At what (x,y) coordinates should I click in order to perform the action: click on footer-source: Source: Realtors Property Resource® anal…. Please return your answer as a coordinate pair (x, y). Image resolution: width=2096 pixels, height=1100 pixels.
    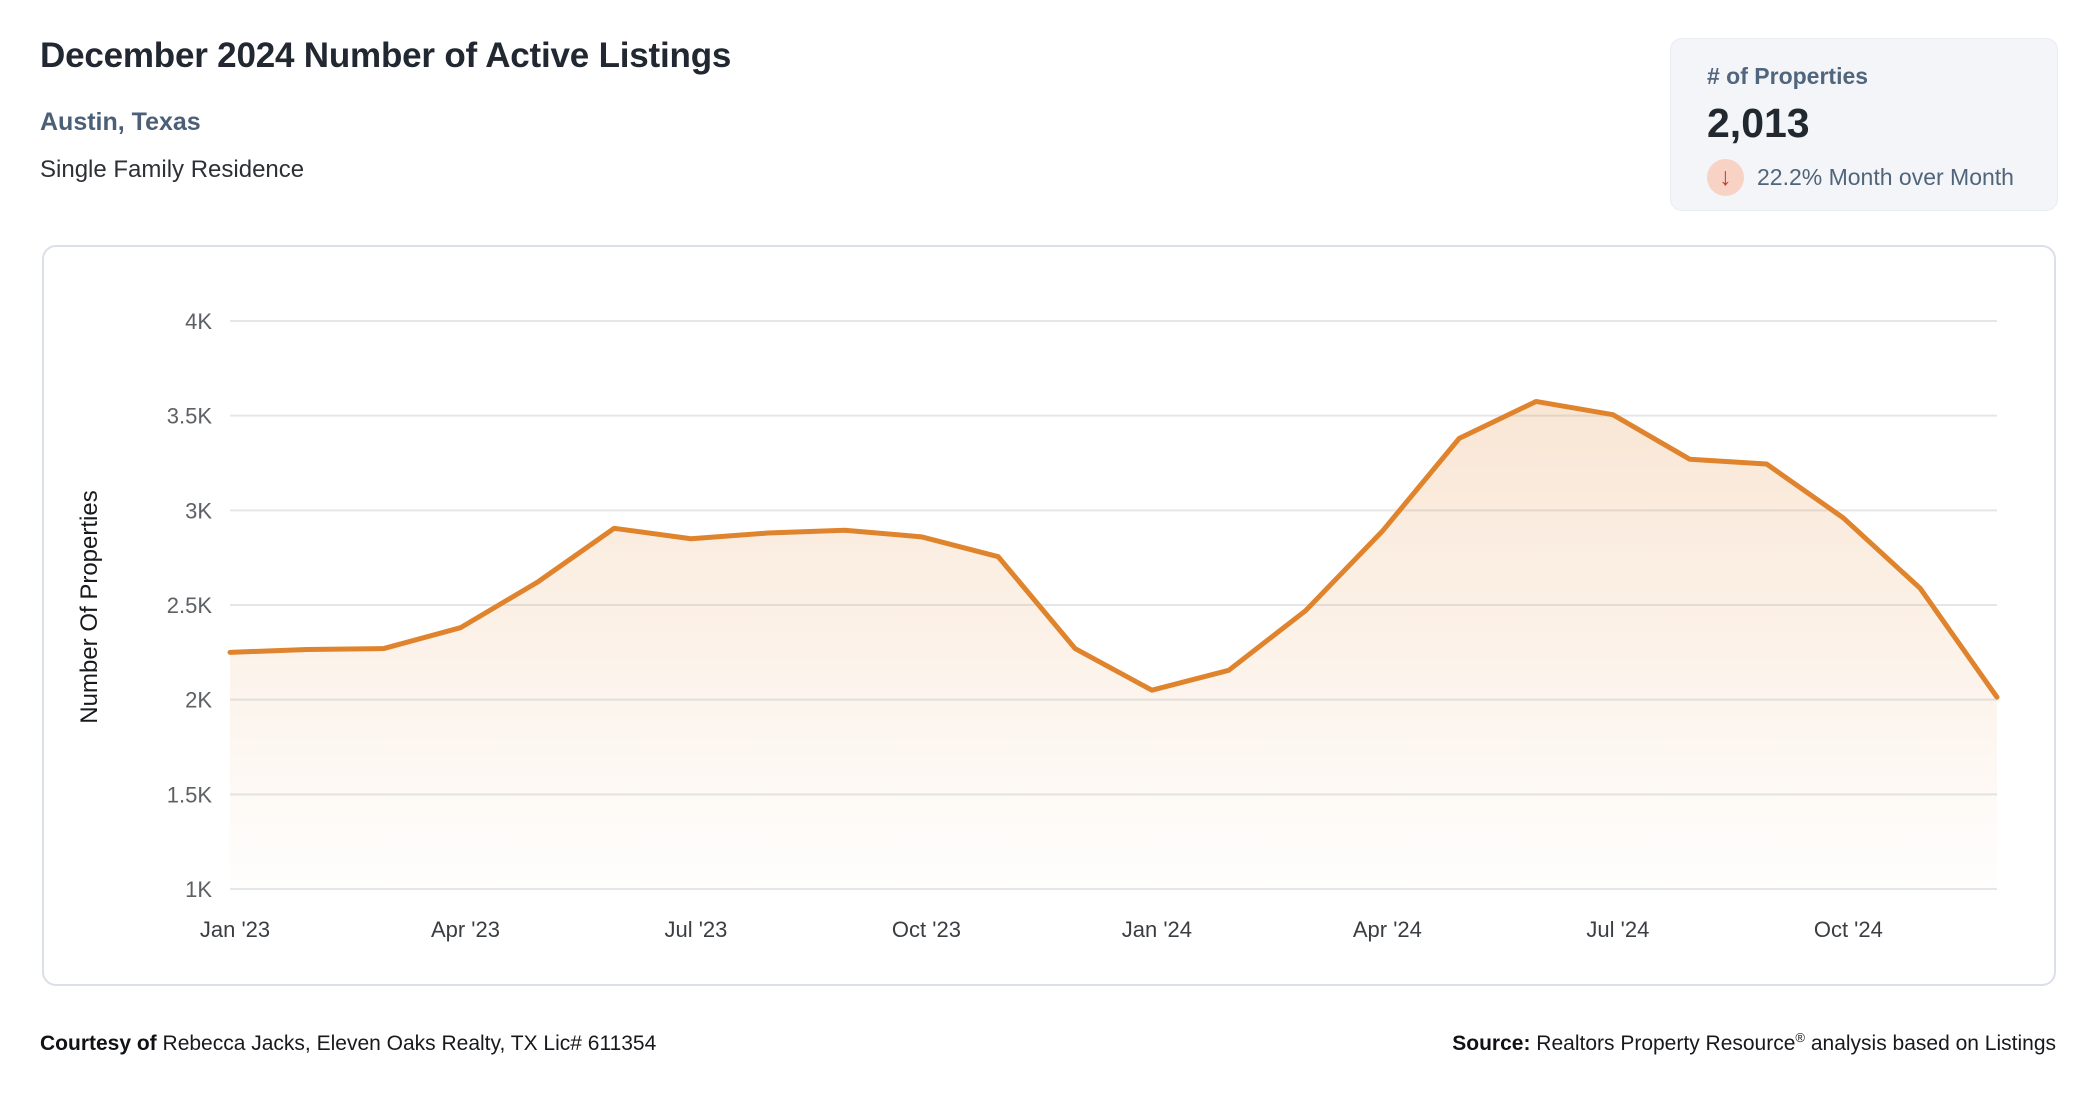
    Looking at the image, I should click on (1754, 1043).